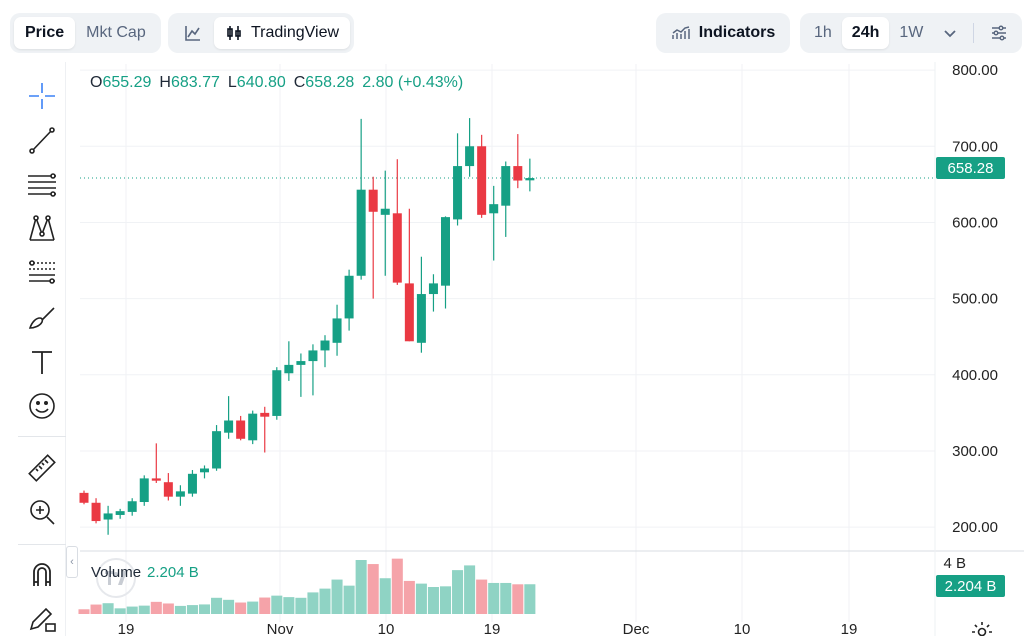  Describe the element at coordinates (950, 33) in the screenshot. I see `timeframe-more-button` at that location.